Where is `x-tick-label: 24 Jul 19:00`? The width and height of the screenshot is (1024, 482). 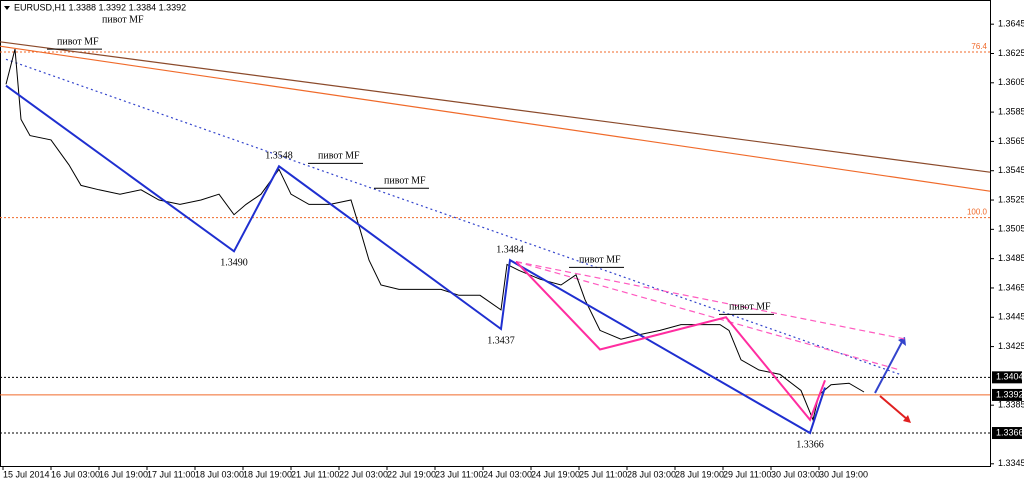 x-tick-label: 24 Jul 19:00 is located at coordinates (555, 474).